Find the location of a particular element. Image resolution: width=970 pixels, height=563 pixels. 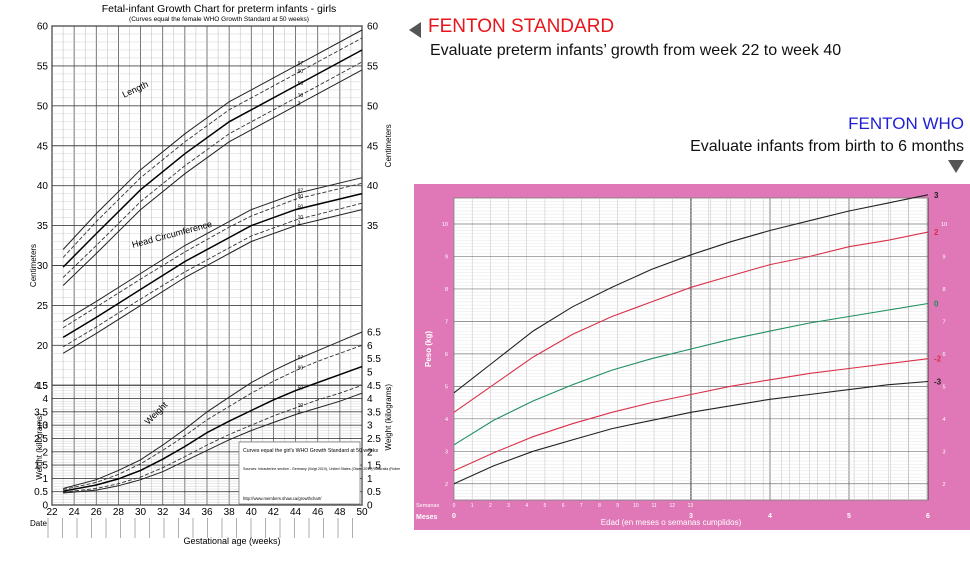

who-week-tick-label: 7 is located at coordinates (581, 506).